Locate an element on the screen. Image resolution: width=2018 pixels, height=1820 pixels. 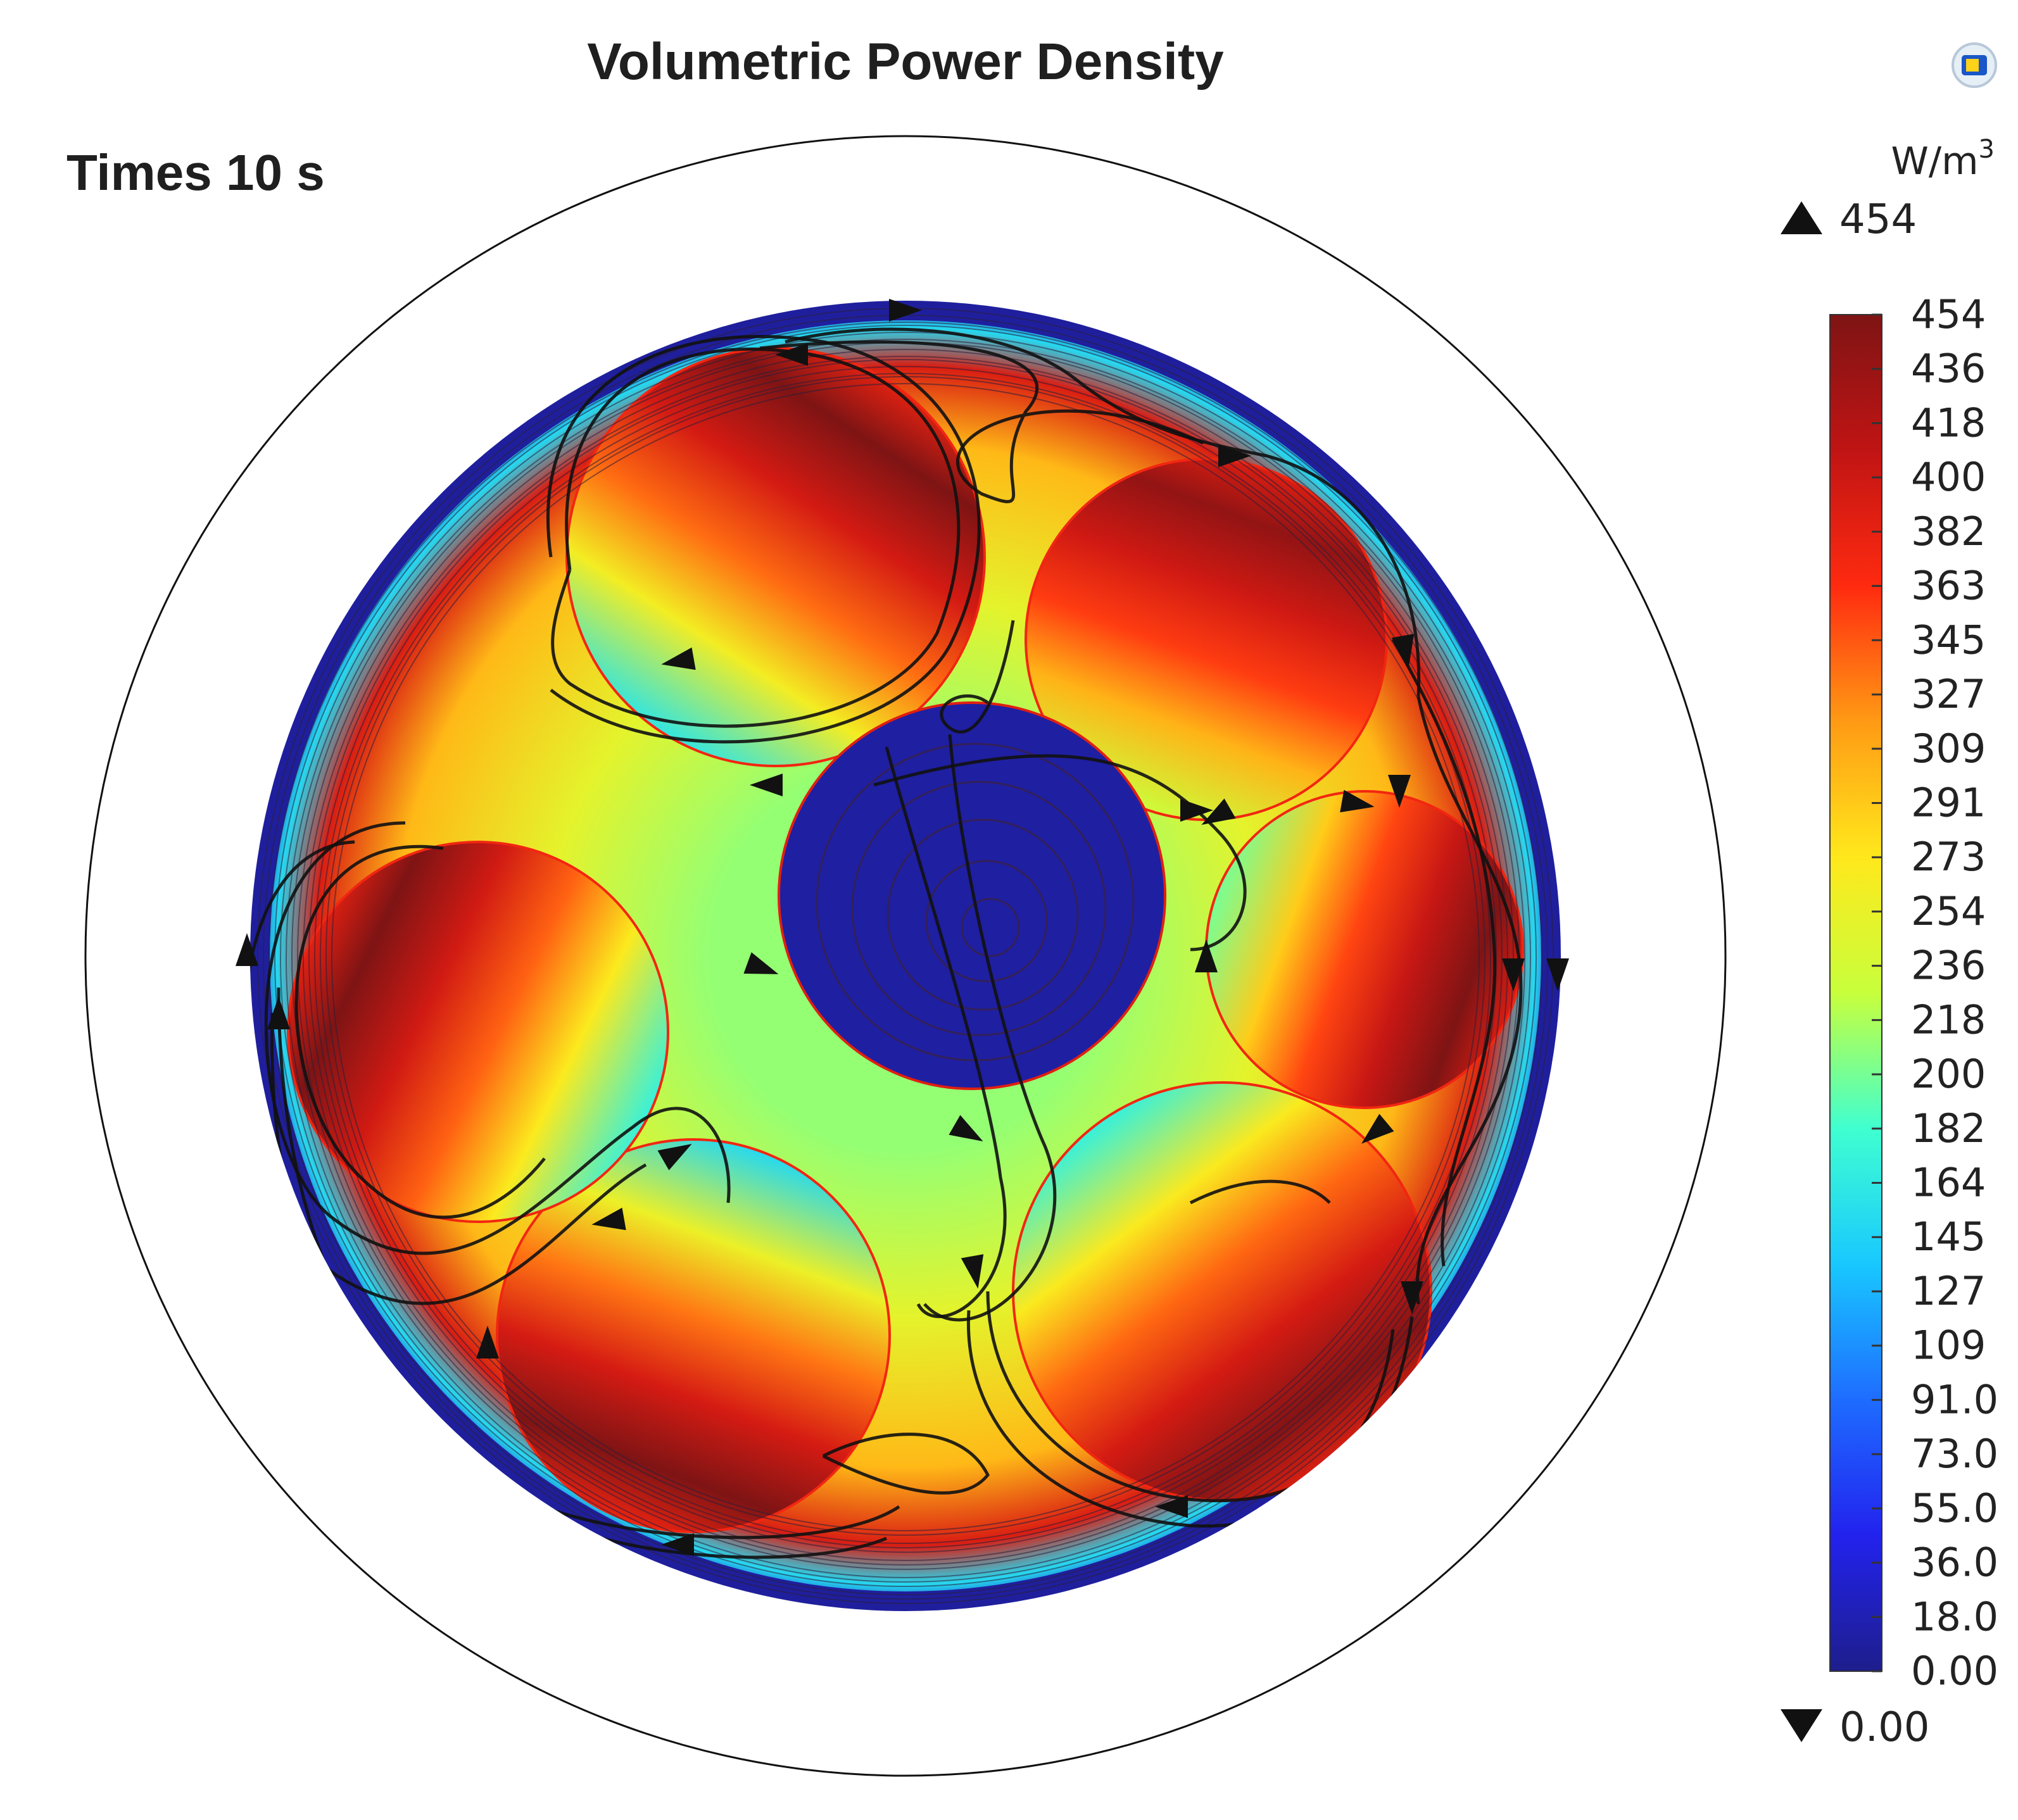
time-label: Times 10 s is located at coordinates (195, 172).